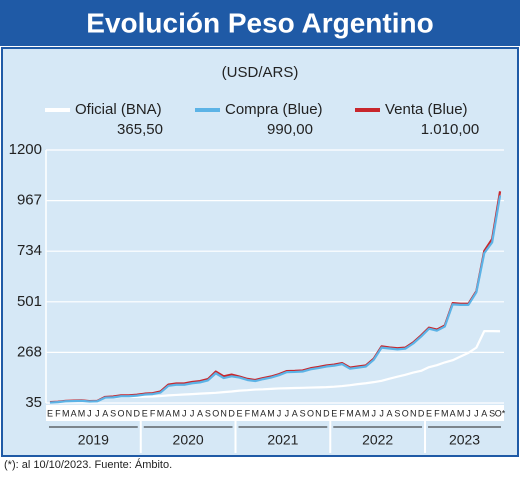 The width and height of the screenshot is (520, 480). I want to click on y-tick-label: 35, so click(33, 402).